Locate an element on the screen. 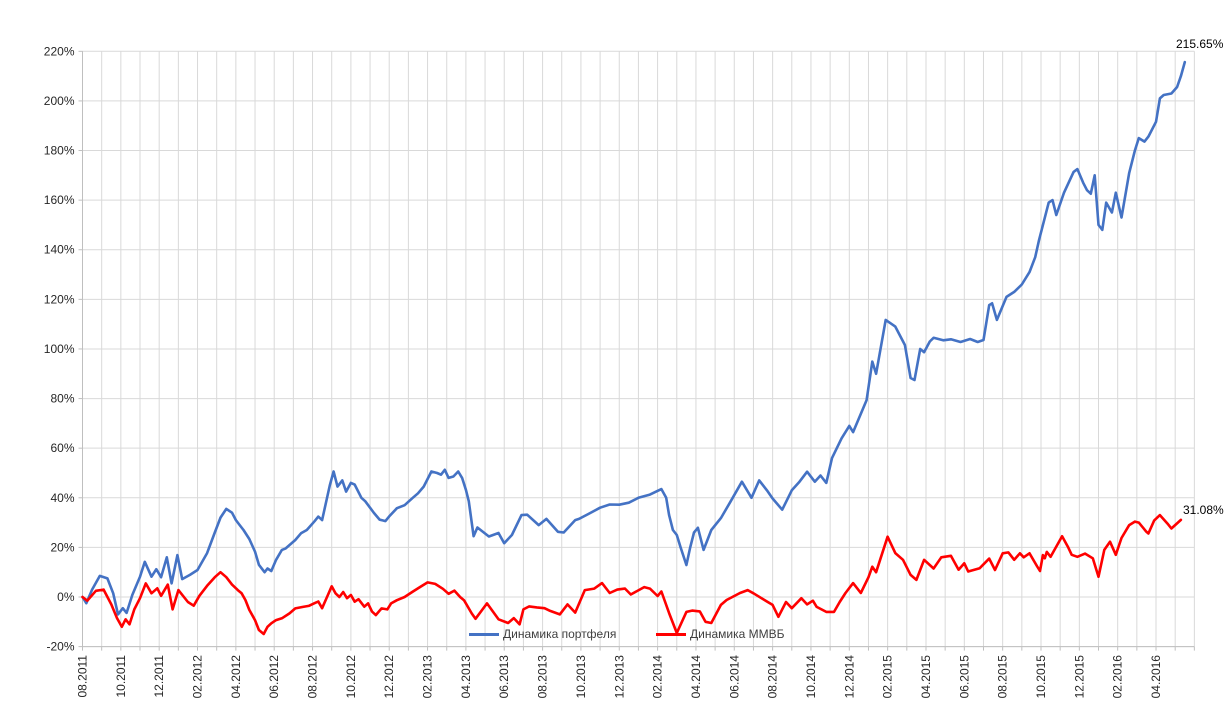 Image resolution: width=1229 pixels, height=724 pixels. x-tick-label: 10.2014 is located at coordinates (811, 677).